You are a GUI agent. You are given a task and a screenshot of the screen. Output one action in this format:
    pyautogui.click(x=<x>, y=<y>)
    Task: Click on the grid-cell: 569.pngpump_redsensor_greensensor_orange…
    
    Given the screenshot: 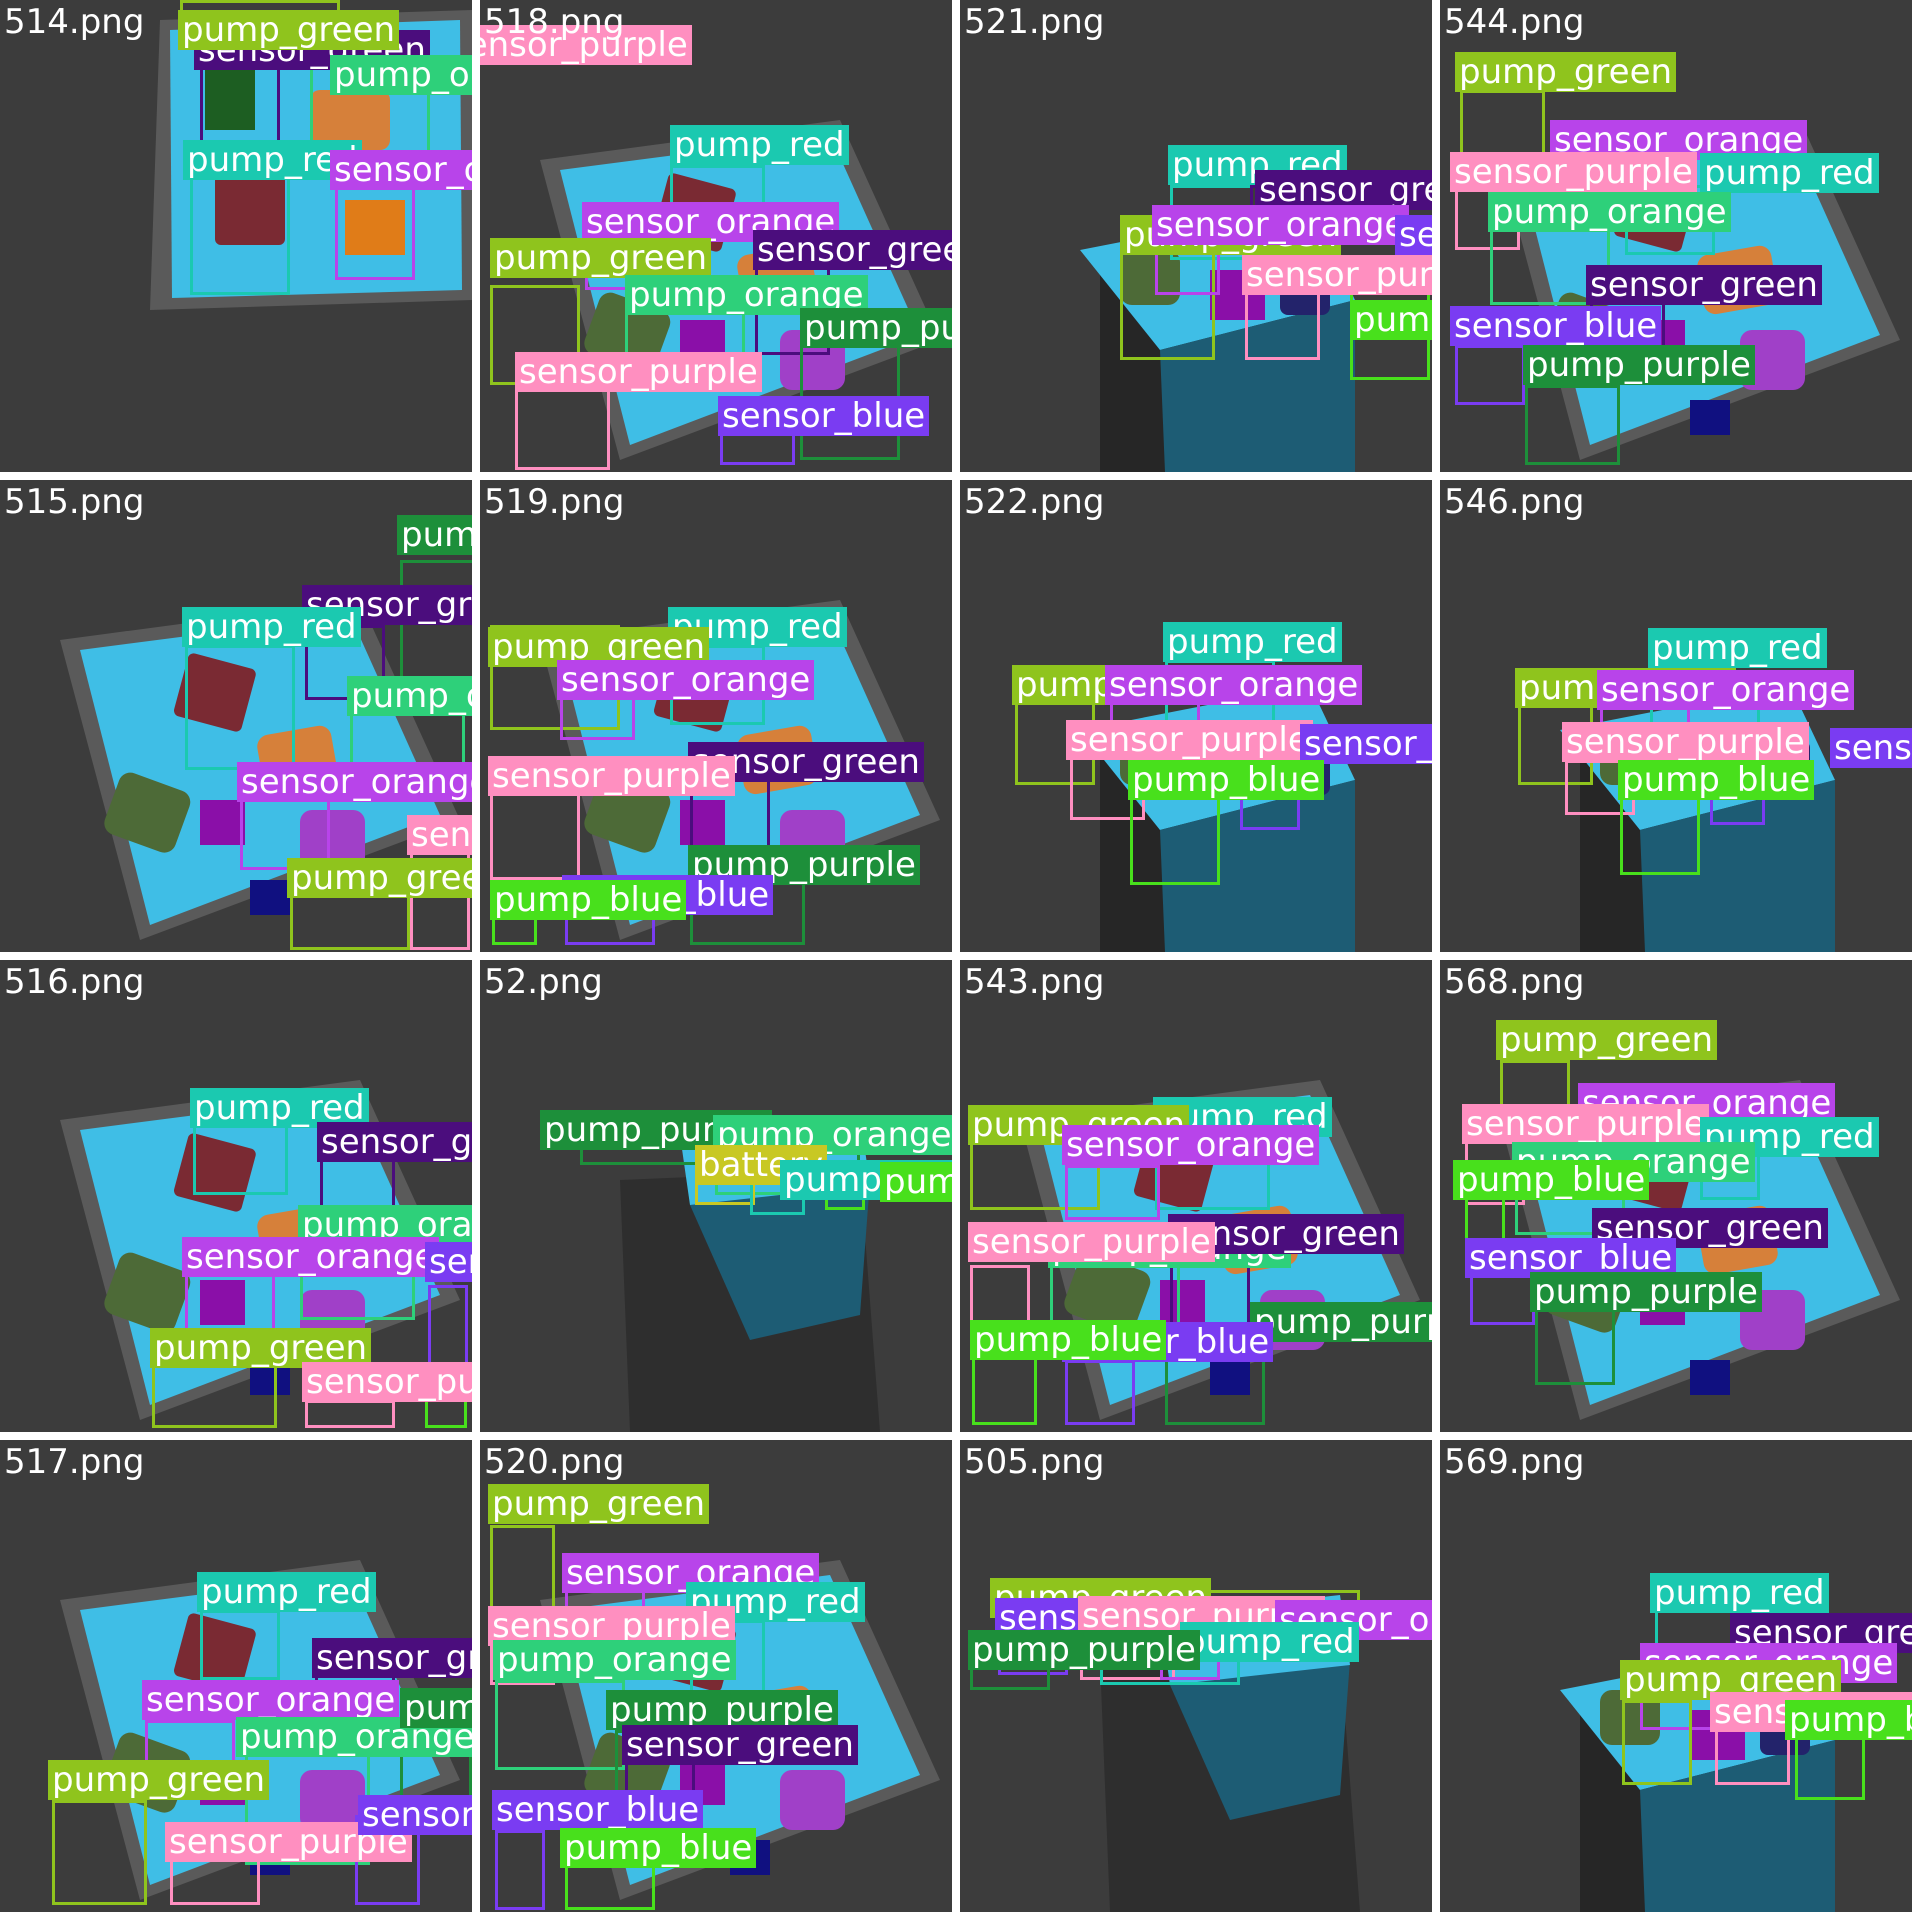 What is the action you would take?
    pyautogui.click(x=1676, y=1676)
    